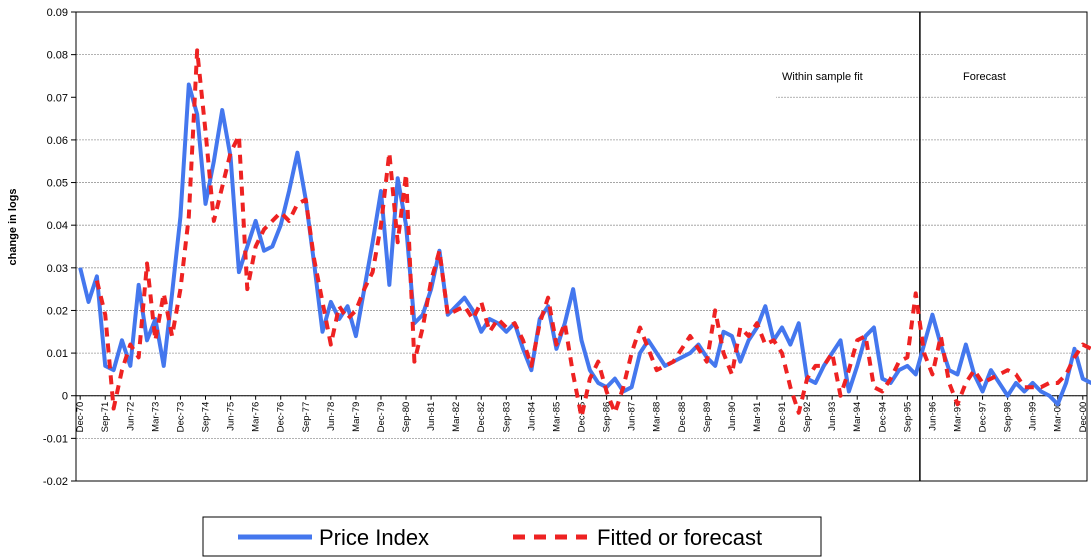 The height and width of the screenshot is (558, 1091). What do you see at coordinates (932, 416) in the screenshot?
I see `x-tick-label: Jun-96` at bounding box center [932, 416].